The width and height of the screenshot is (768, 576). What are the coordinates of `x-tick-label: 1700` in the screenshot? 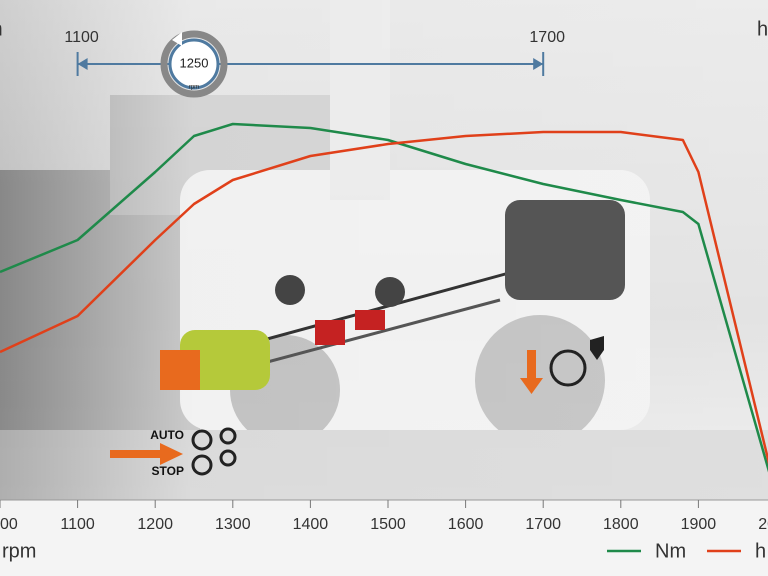 It's located at (543, 524).